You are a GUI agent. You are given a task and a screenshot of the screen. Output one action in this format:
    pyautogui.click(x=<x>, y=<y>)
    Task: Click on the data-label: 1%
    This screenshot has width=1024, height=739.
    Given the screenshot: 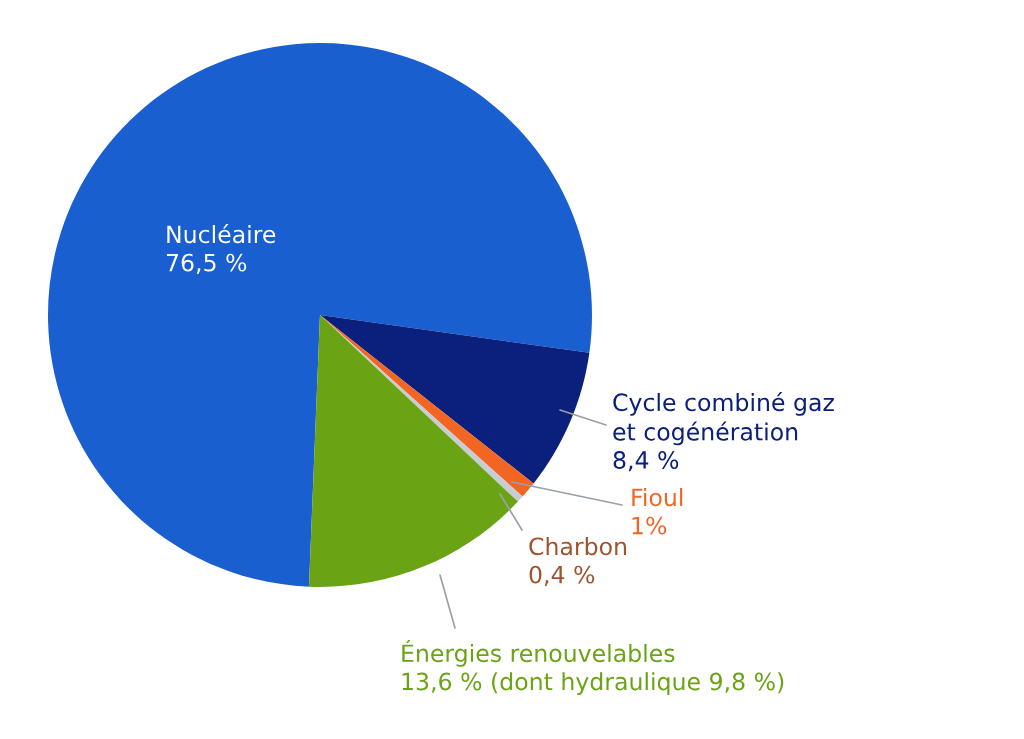 What is the action you would take?
    pyautogui.click(x=649, y=525)
    